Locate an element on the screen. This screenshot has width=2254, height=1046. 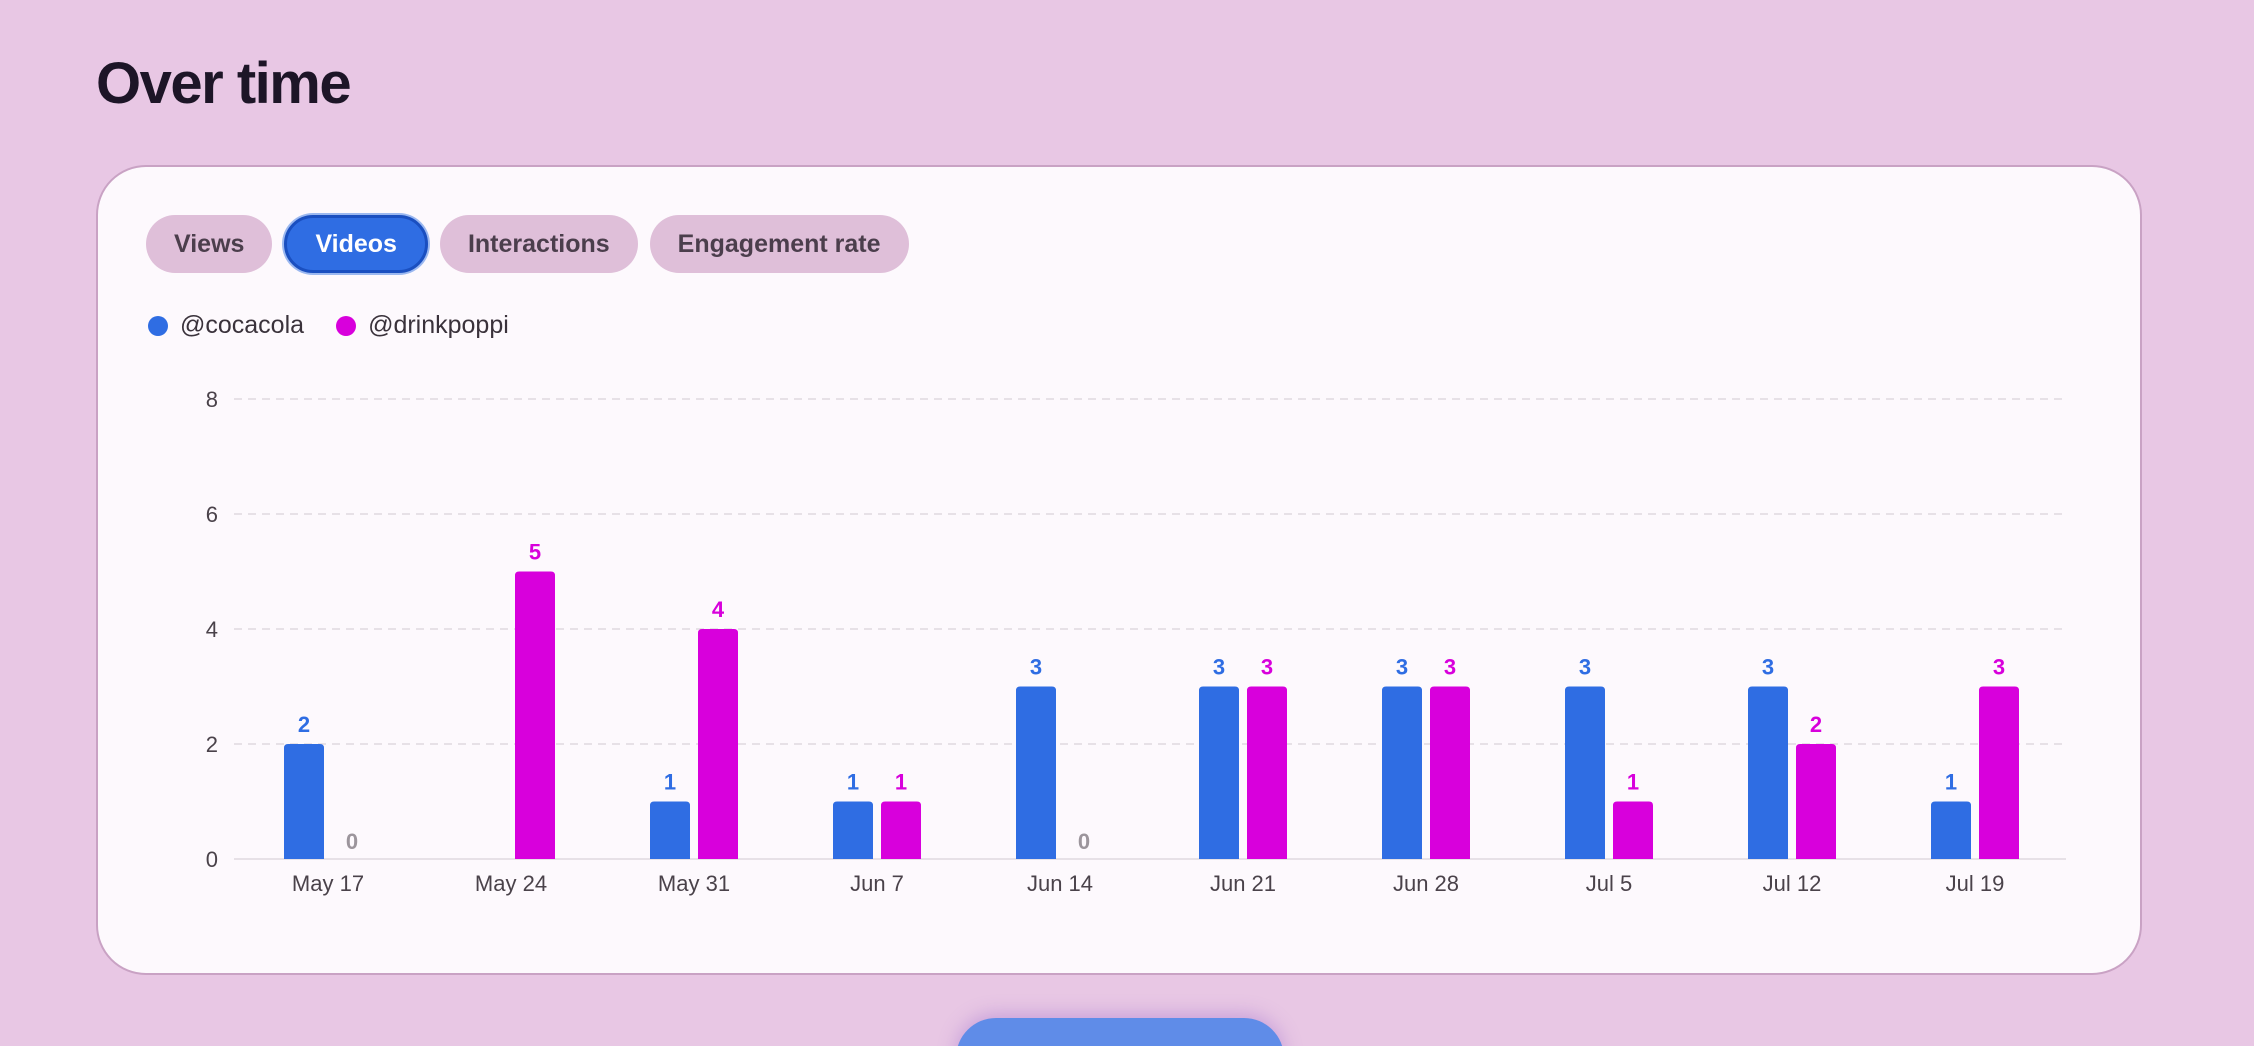
x-tick-label: Jun 21 is located at coordinates (1243, 883).